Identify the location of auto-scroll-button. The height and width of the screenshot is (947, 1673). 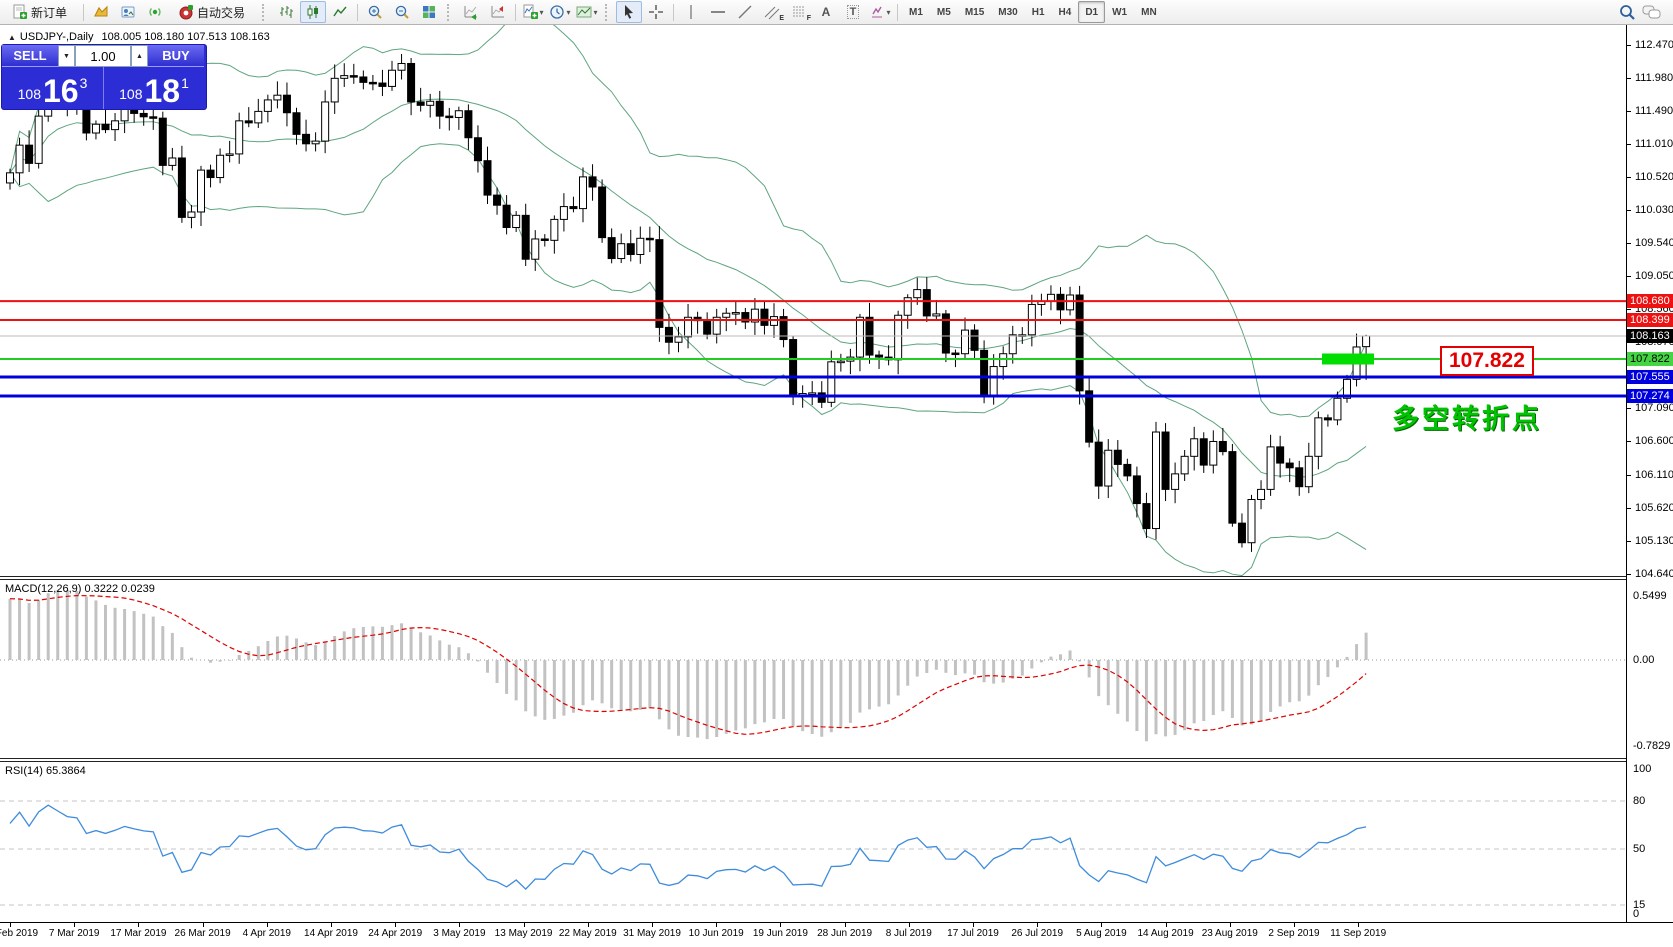
(471, 12).